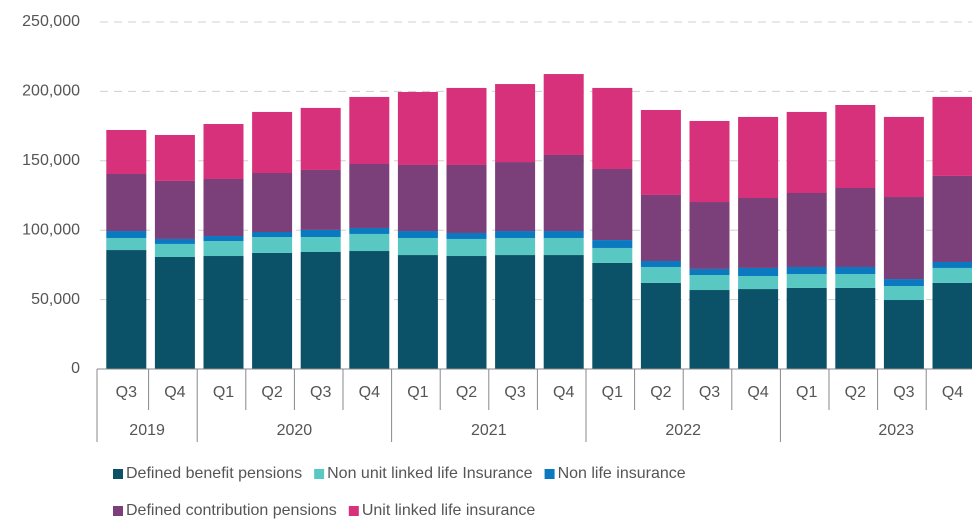 Image resolution: width=972 pixels, height=522 pixels. I want to click on y-tick-label: 250,000, so click(51, 21).